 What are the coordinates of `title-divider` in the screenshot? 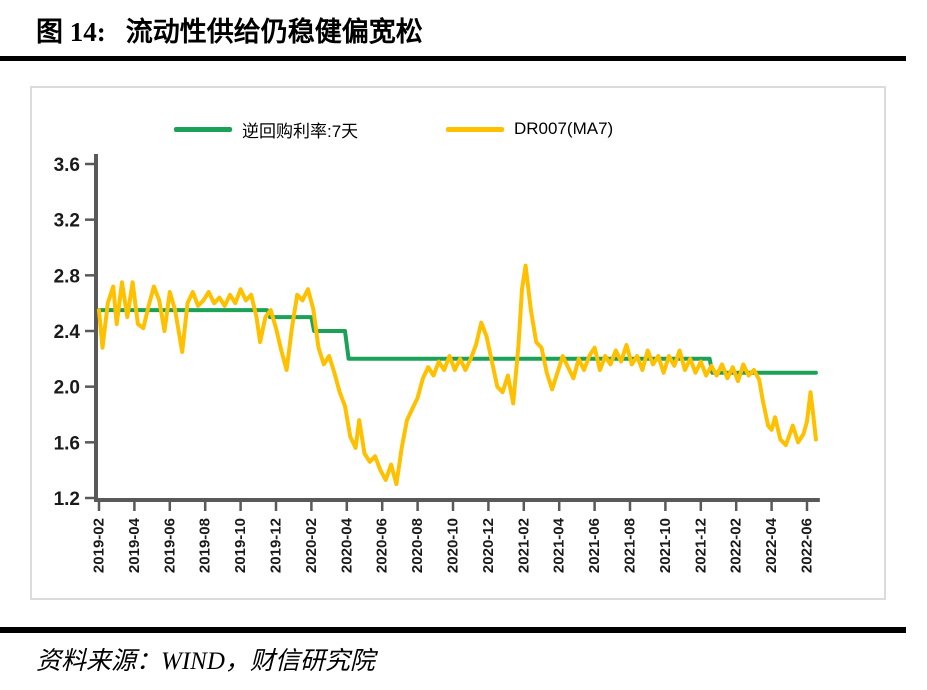 It's located at (453, 58).